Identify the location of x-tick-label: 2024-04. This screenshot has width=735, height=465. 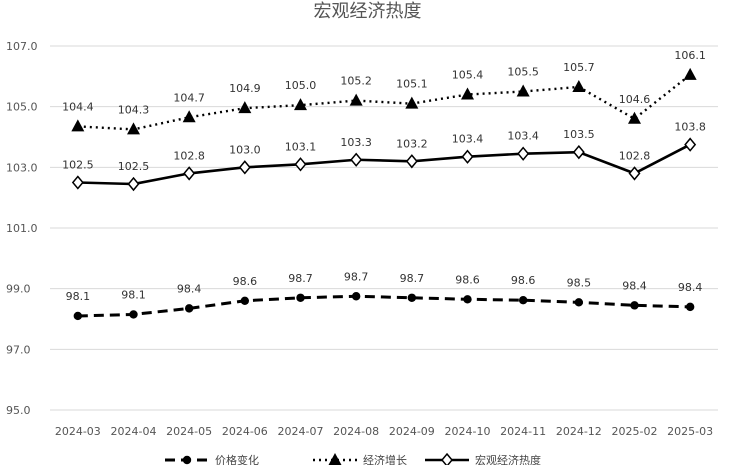
(134, 431).